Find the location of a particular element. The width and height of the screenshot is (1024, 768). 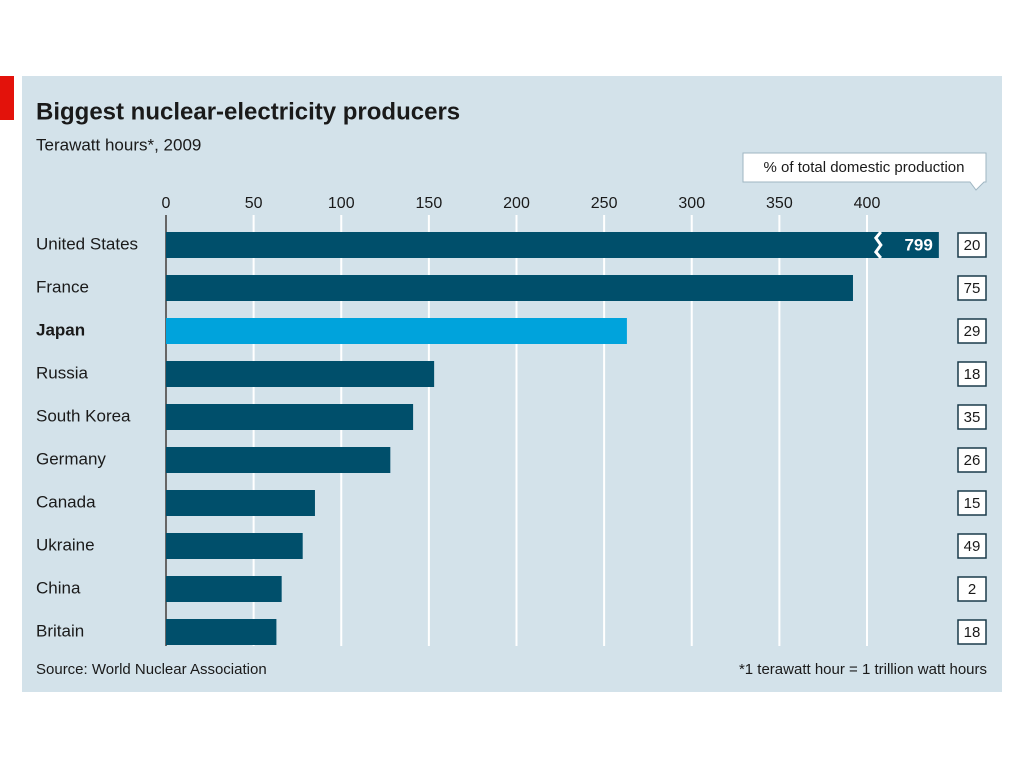

x-tick-label: 300 is located at coordinates (691, 203).